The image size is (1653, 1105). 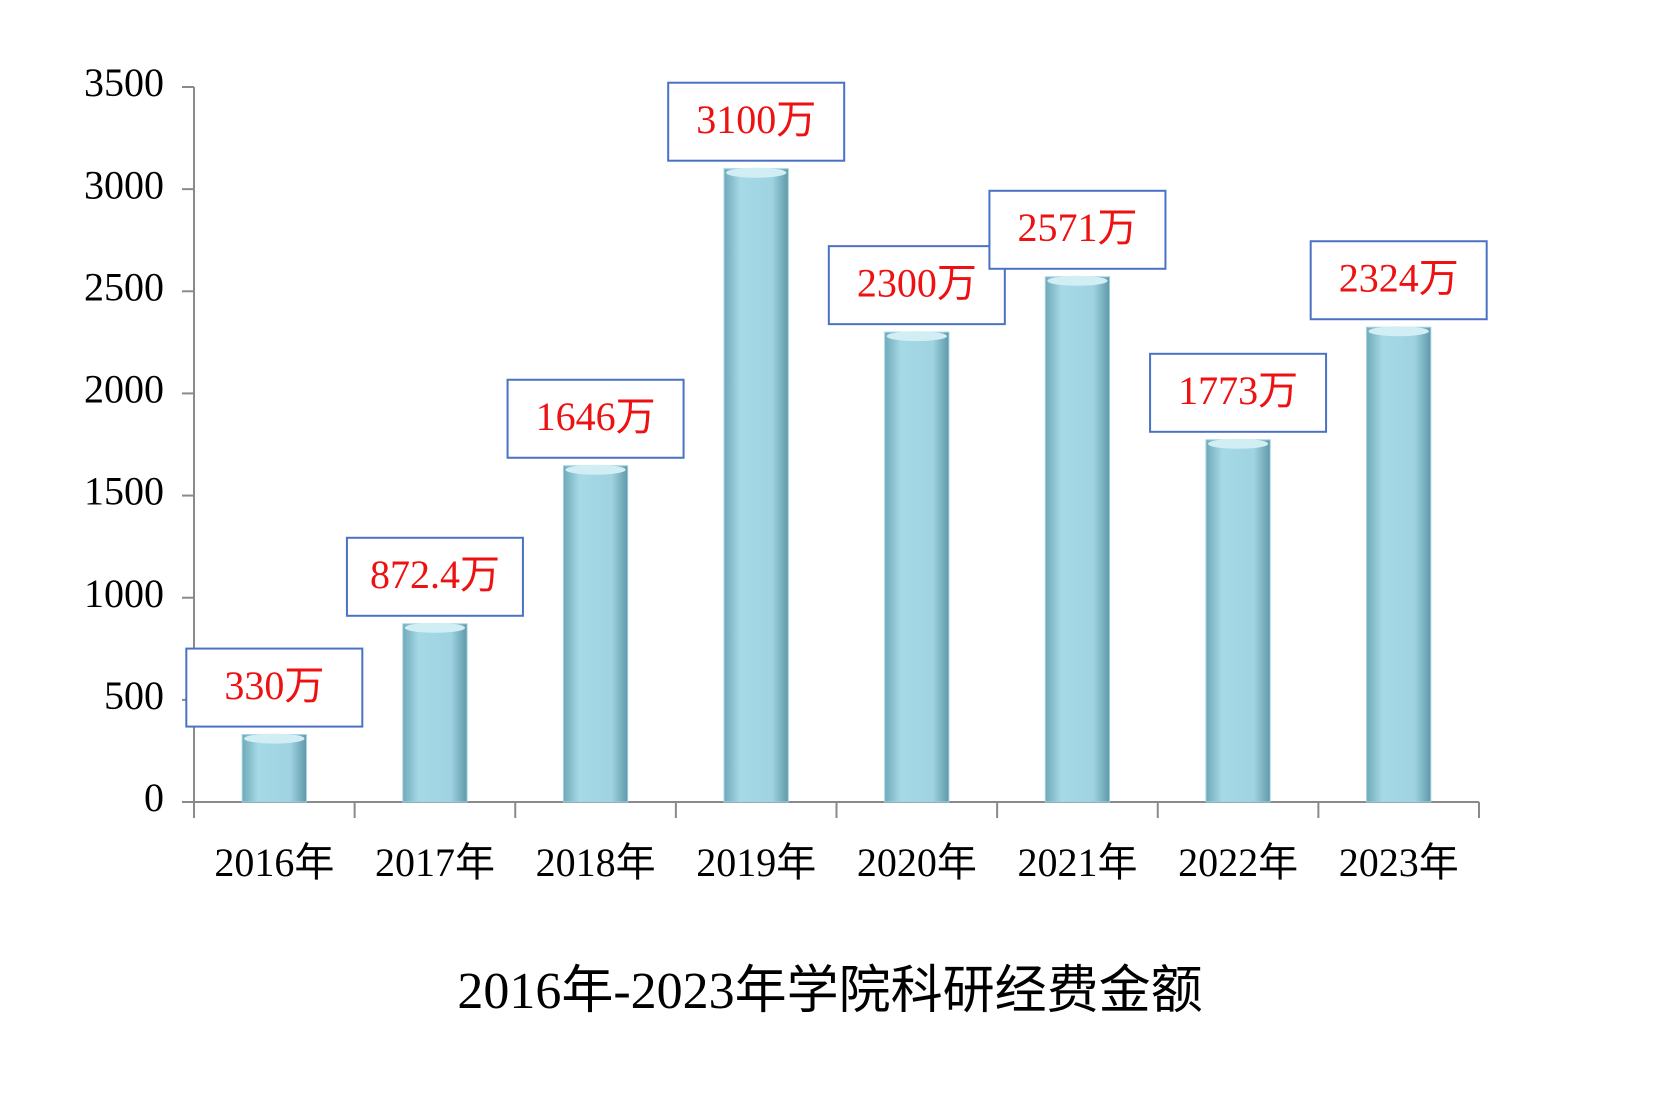 What do you see at coordinates (596, 862) in the screenshot?
I see `x-tick-label: 2018年` at bounding box center [596, 862].